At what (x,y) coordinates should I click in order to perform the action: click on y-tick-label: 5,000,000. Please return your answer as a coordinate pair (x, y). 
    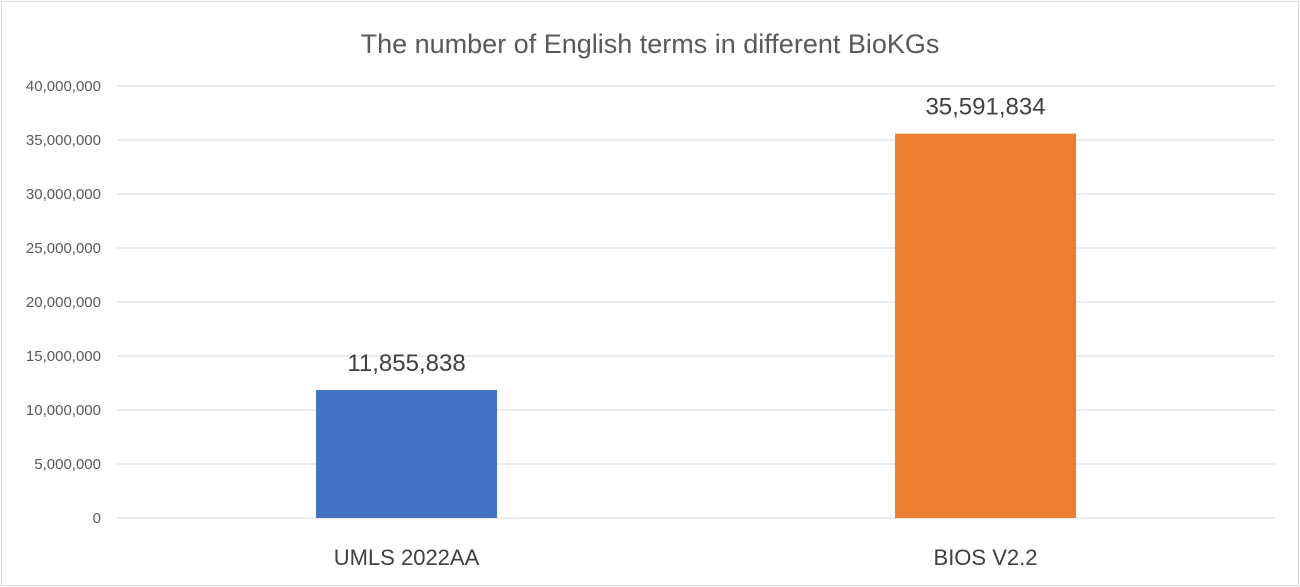
    Looking at the image, I should click on (67, 464).